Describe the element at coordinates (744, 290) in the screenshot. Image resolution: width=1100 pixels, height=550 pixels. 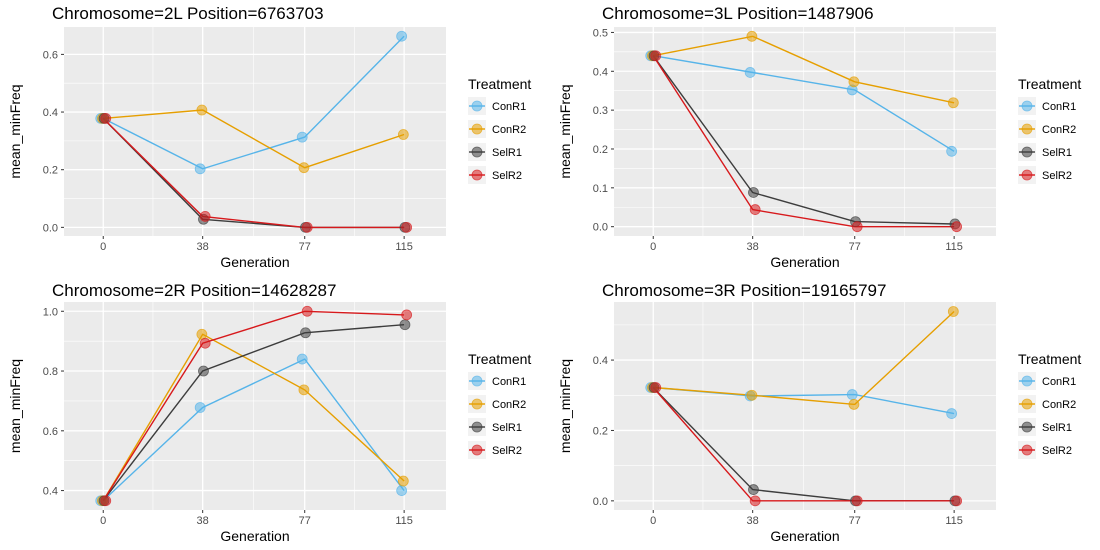
I see `chart-title: Chromosome=3R Position=19165797` at that location.